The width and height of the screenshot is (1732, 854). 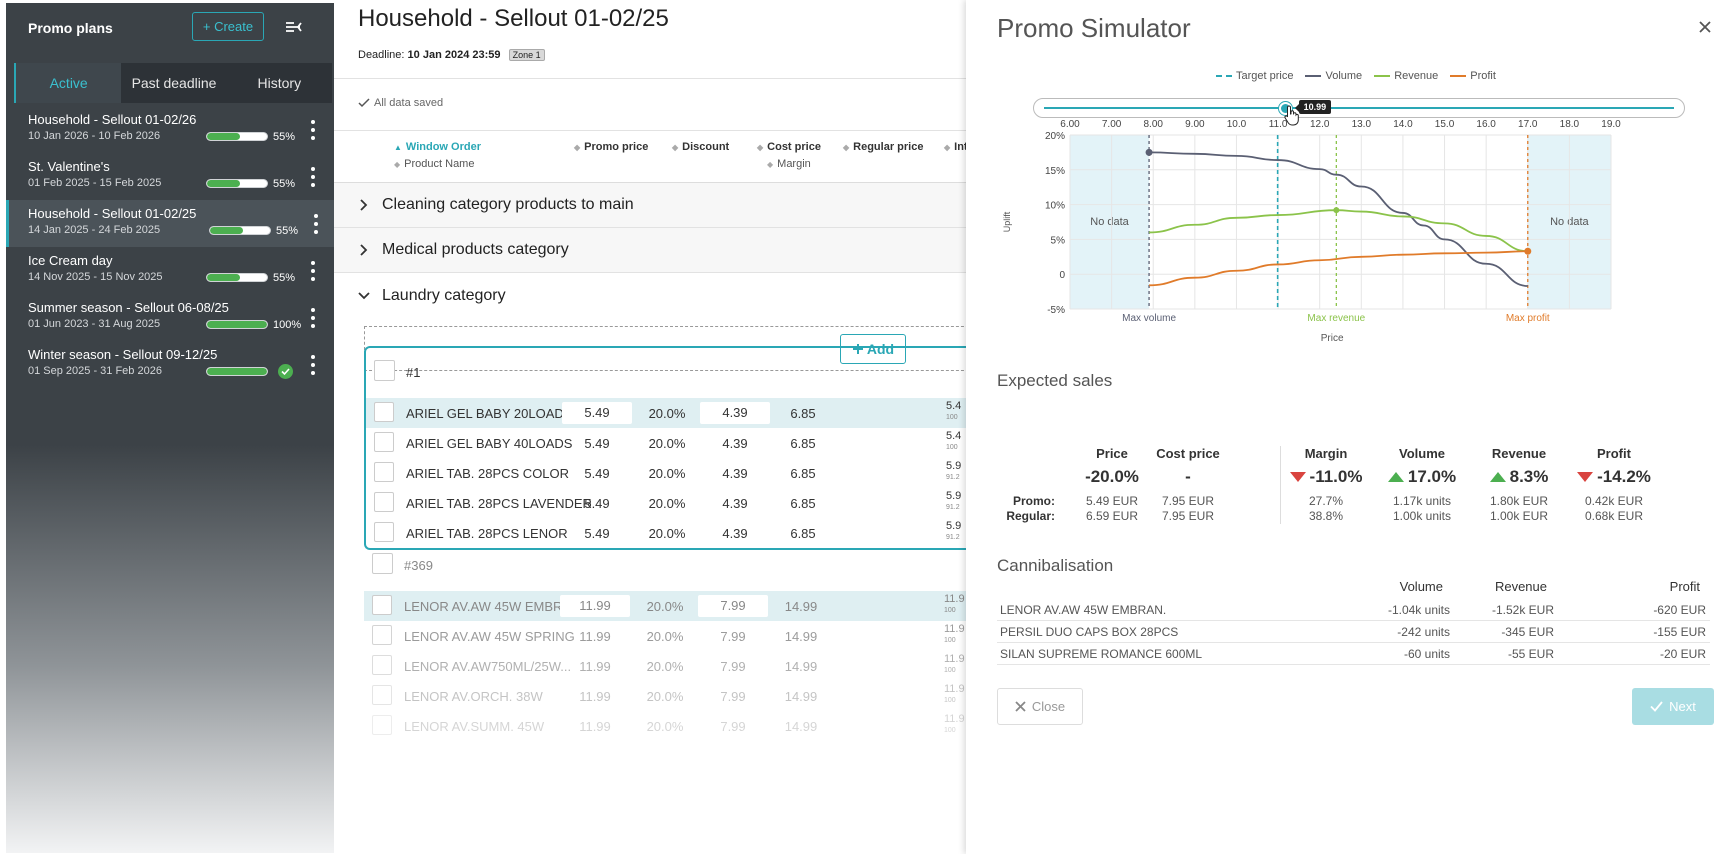 I want to click on es-promo-value: 0.42k EUR, so click(x=1614, y=501).